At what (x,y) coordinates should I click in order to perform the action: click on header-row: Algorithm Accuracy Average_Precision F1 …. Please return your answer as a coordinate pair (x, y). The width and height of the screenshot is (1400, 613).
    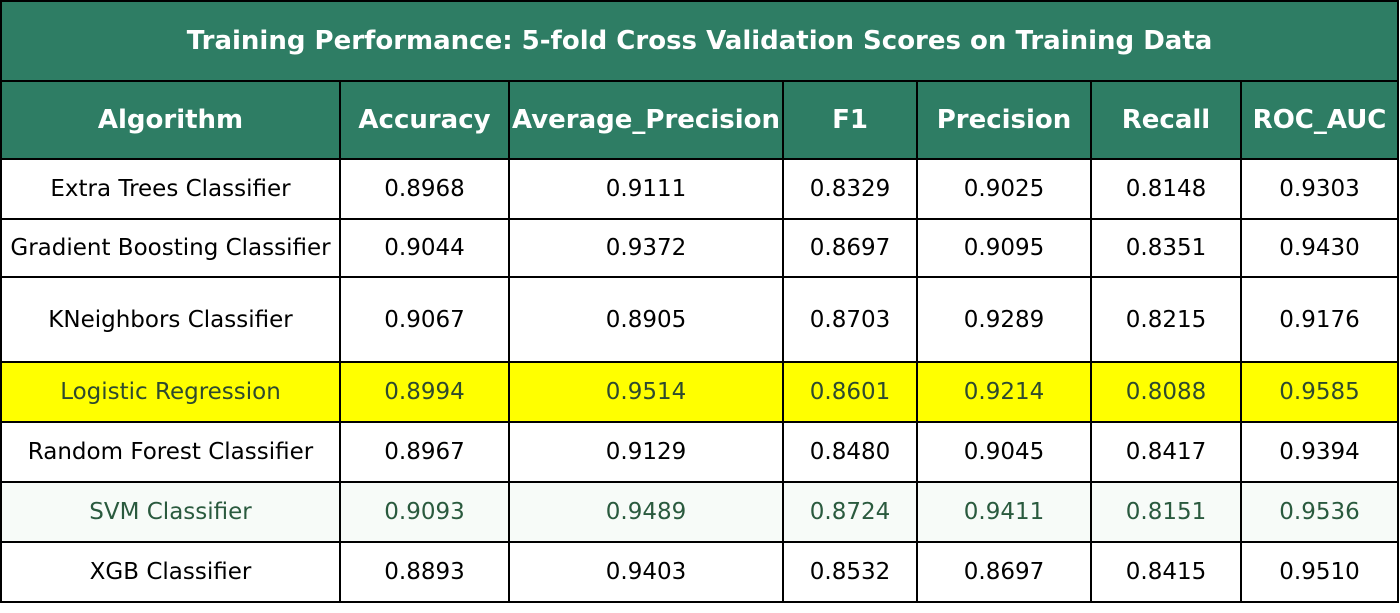
    Looking at the image, I should click on (700, 120).